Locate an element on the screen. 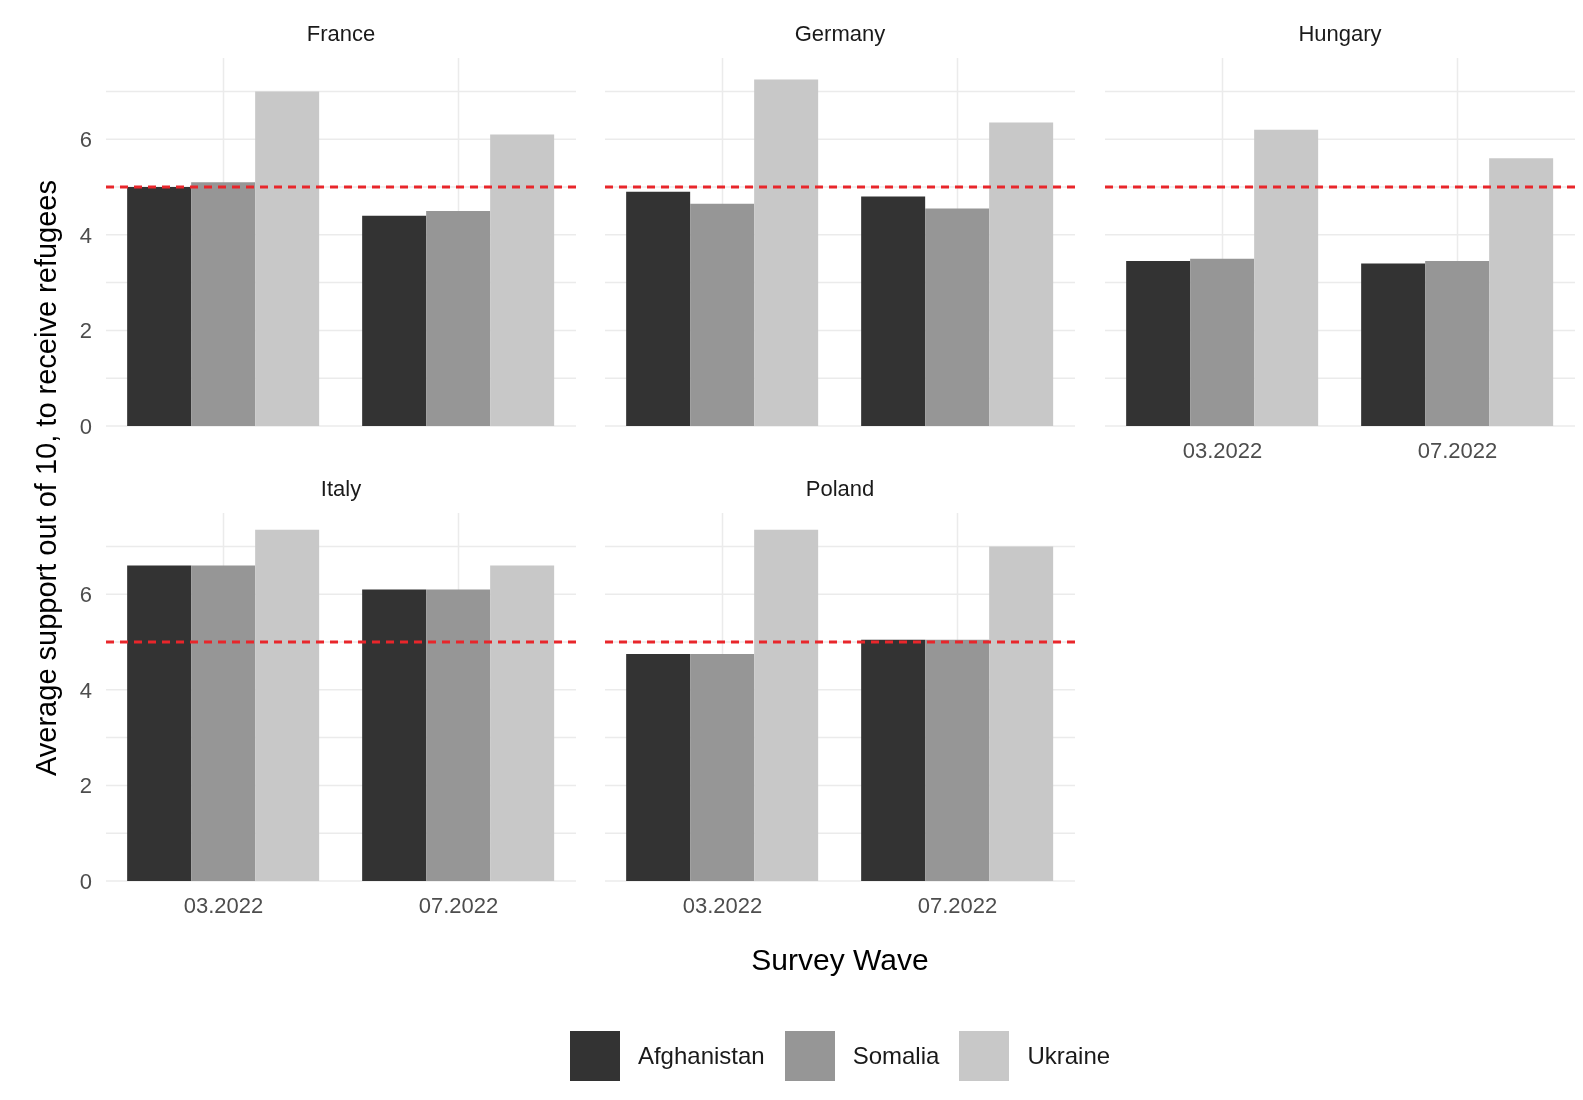 Image resolution: width=1583 pixels, height=1100 pixels. chart-title: Poland is located at coordinates (840, 488).